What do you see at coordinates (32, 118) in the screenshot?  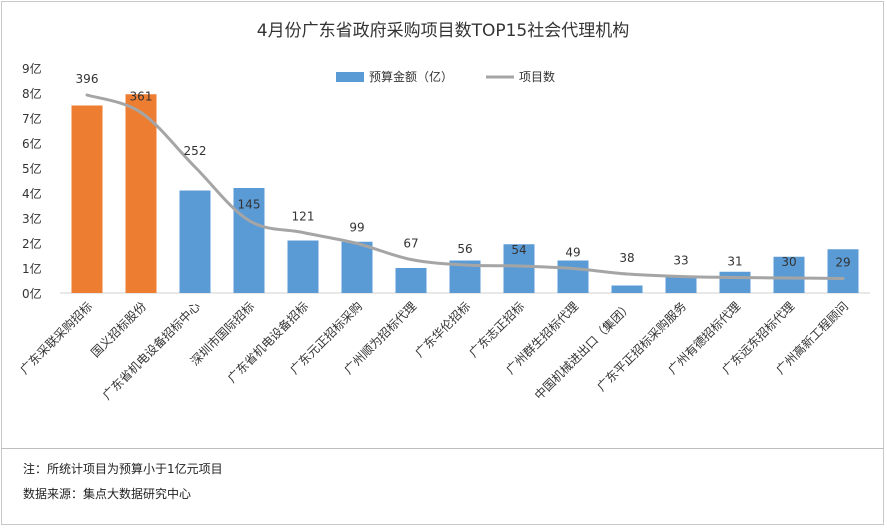 I see `y-tick-label: 7亿` at bounding box center [32, 118].